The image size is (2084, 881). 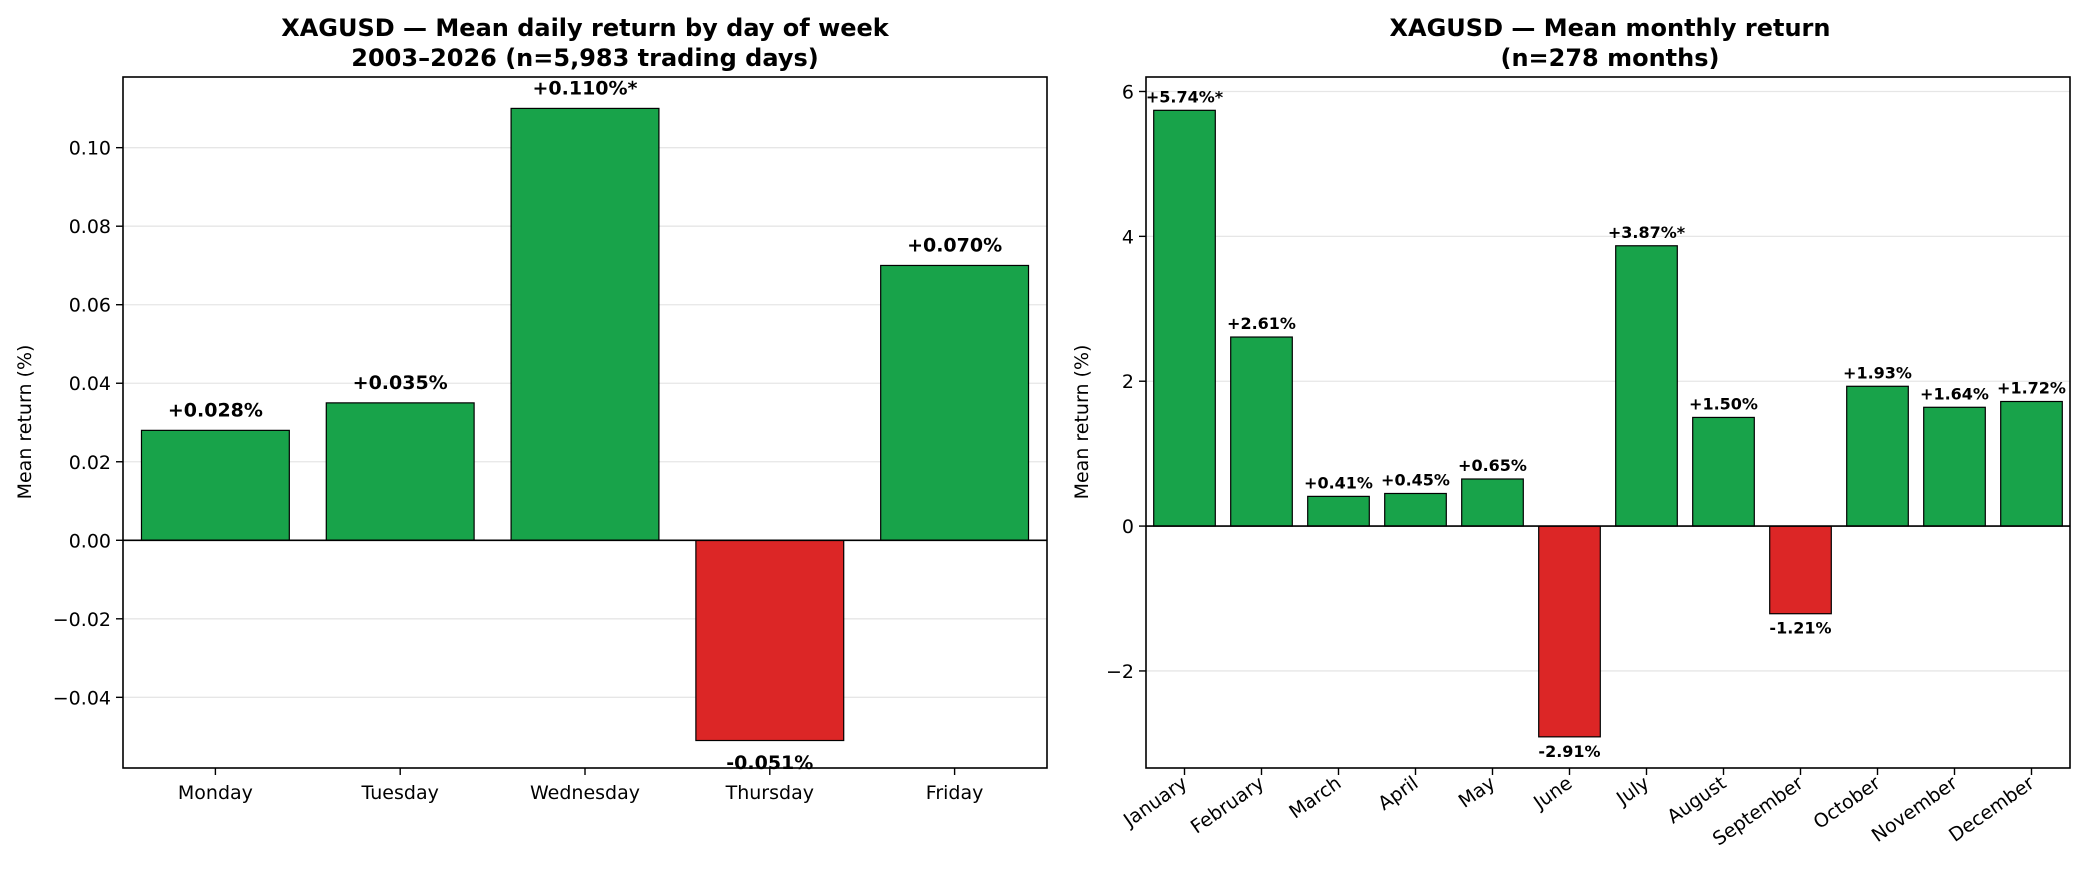 What do you see at coordinates (1915, 809) in the screenshot?
I see `x-tick-label: November` at bounding box center [1915, 809].